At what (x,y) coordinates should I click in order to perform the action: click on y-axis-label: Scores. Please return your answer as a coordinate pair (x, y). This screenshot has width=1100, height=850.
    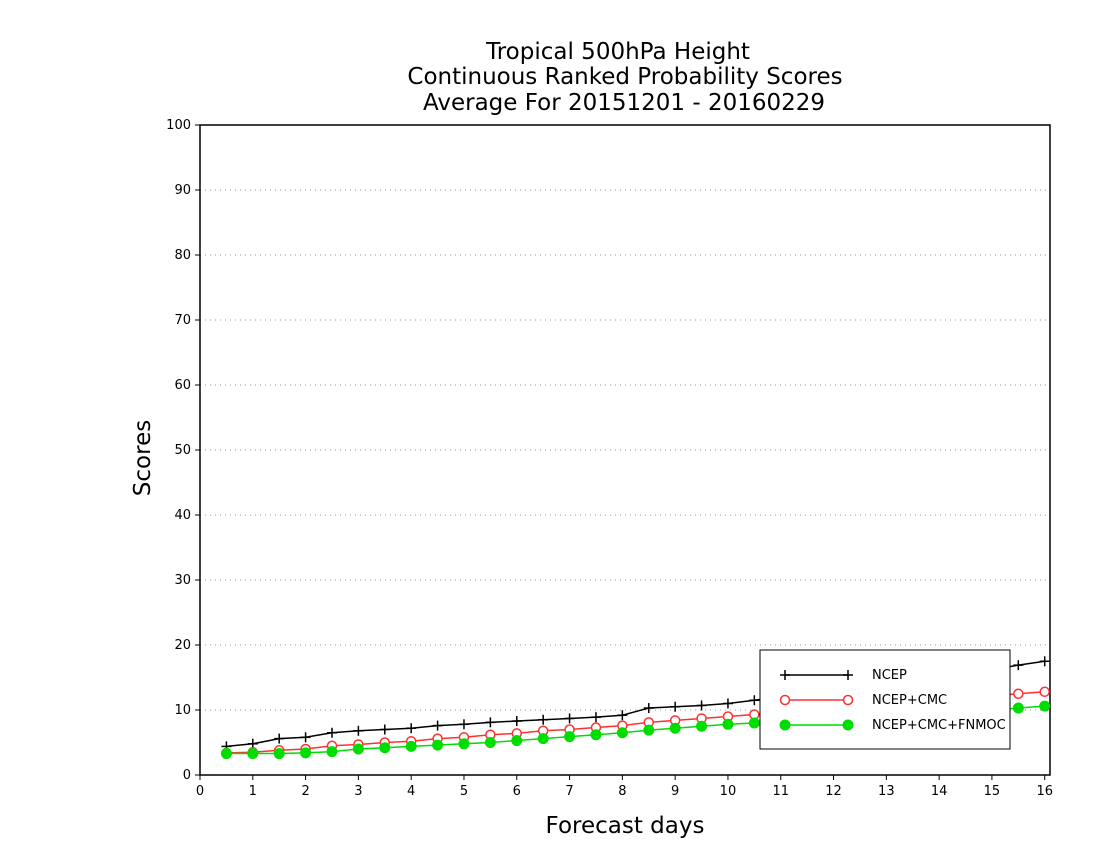
    Looking at the image, I should click on (143, 458).